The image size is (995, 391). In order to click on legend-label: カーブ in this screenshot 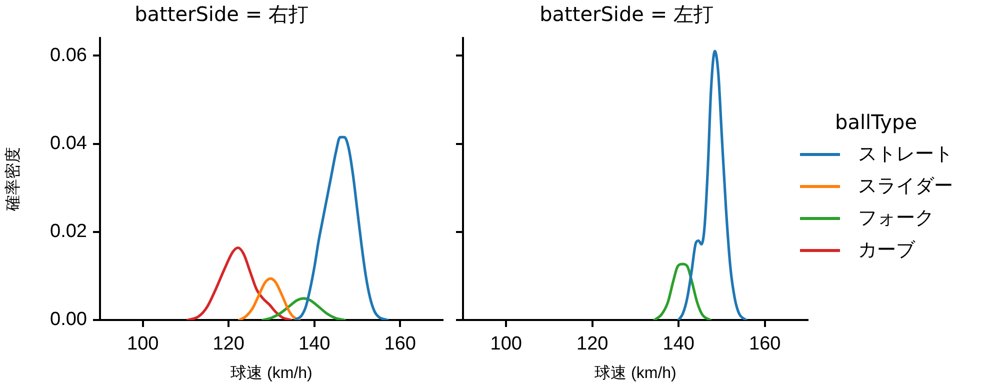, I will do `click(886, 250)`.